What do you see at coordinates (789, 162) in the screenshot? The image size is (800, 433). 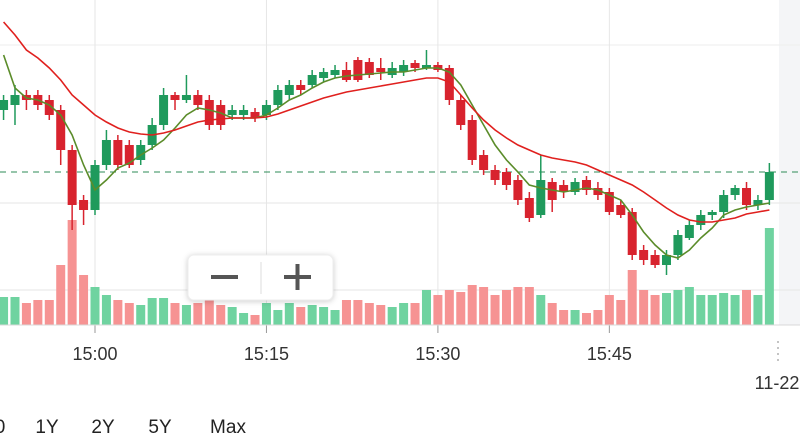 I see `latest-band` at bounding box center [789, 162].